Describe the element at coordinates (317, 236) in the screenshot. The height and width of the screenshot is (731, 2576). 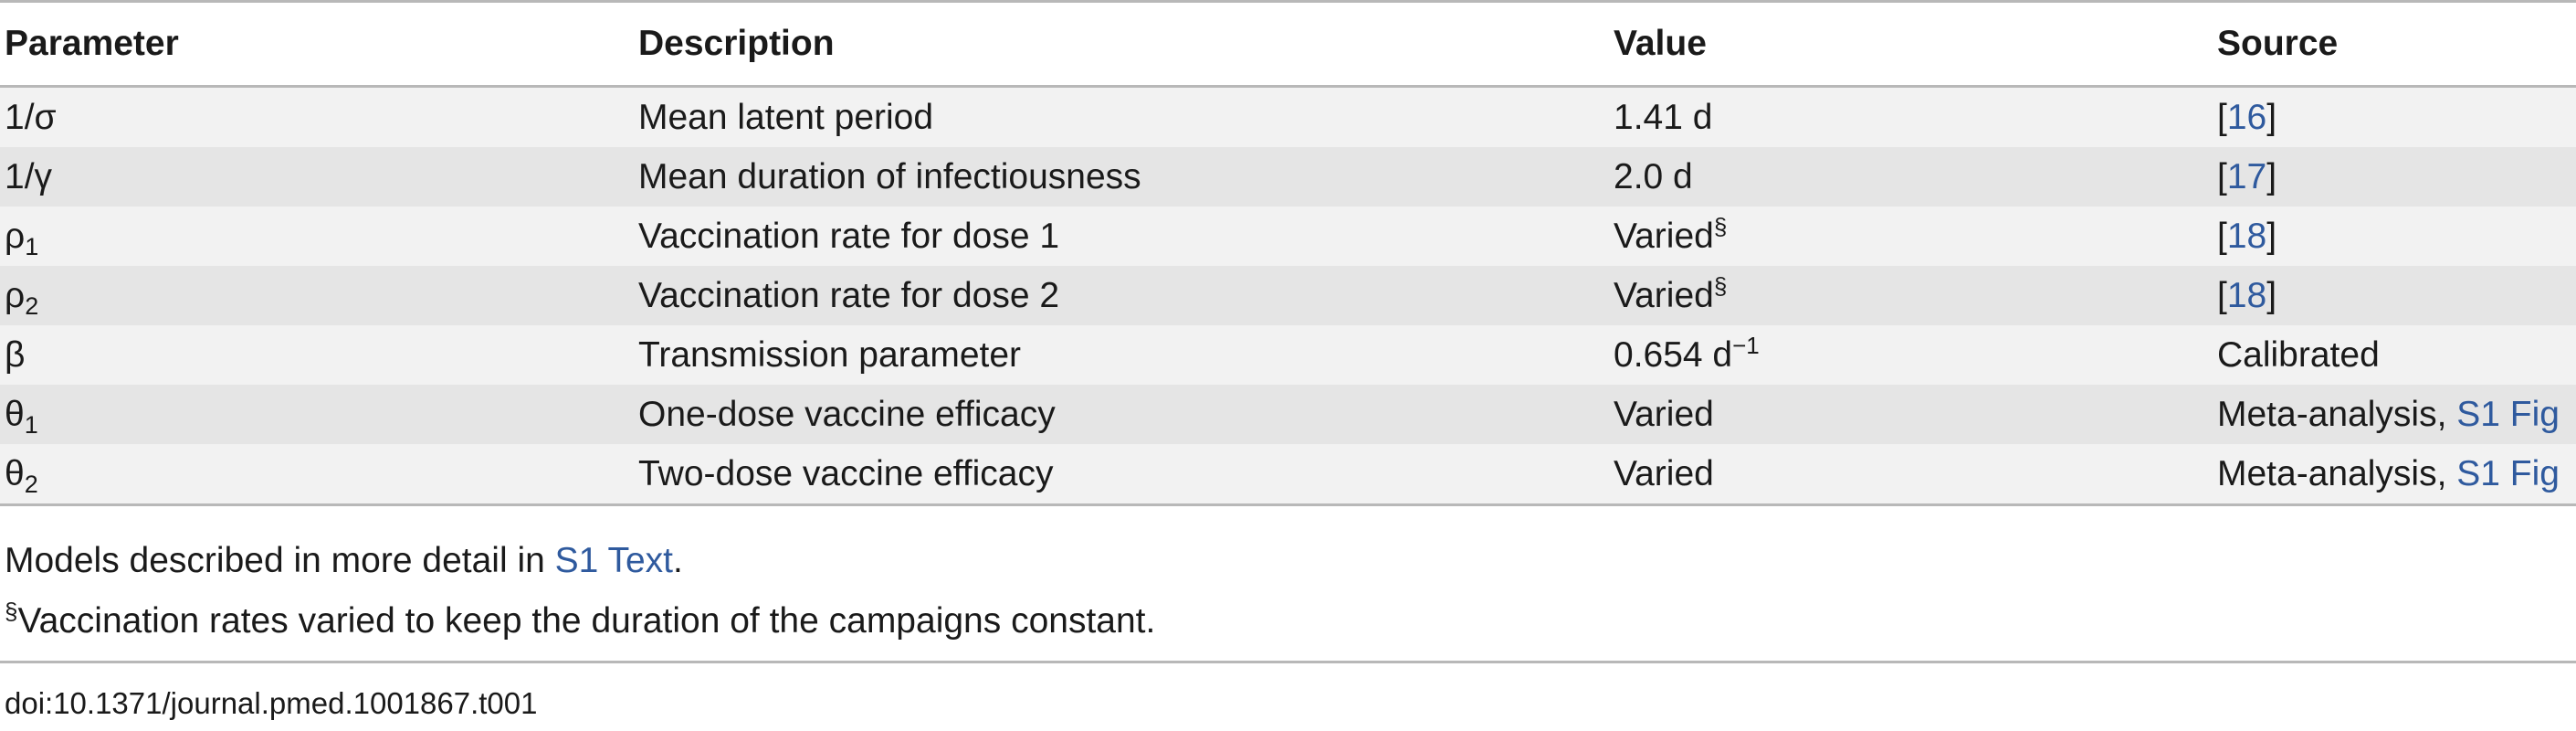
I see `cell-parameter: ρ1` at that location.